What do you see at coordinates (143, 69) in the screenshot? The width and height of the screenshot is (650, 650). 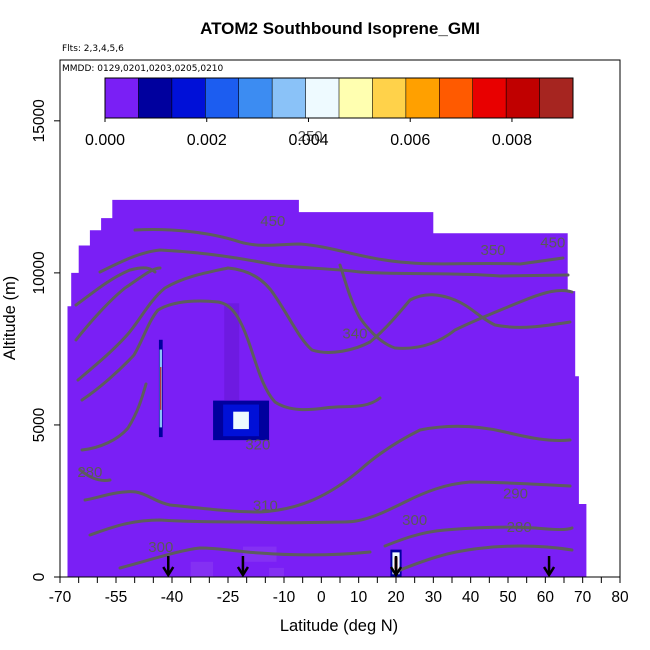 I see `dates-subtitle: MMDD: 0129,0201,0203,0205,0210` at bounding box center [143, 69].